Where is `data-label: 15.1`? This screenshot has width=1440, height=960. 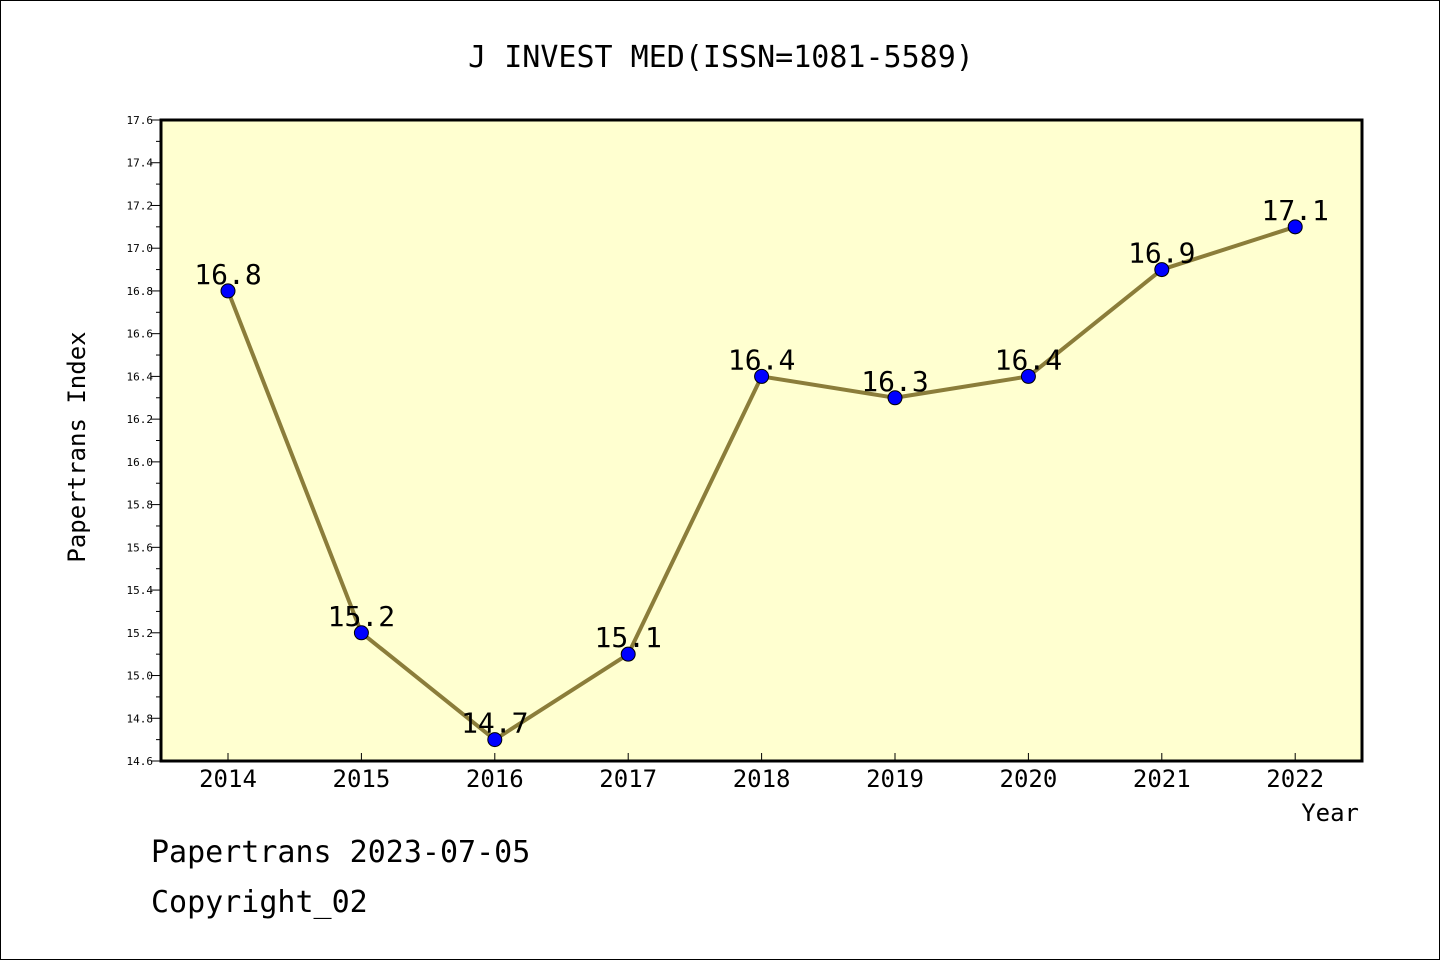 data-label: 15.1 is located at coordinates (627, 637).